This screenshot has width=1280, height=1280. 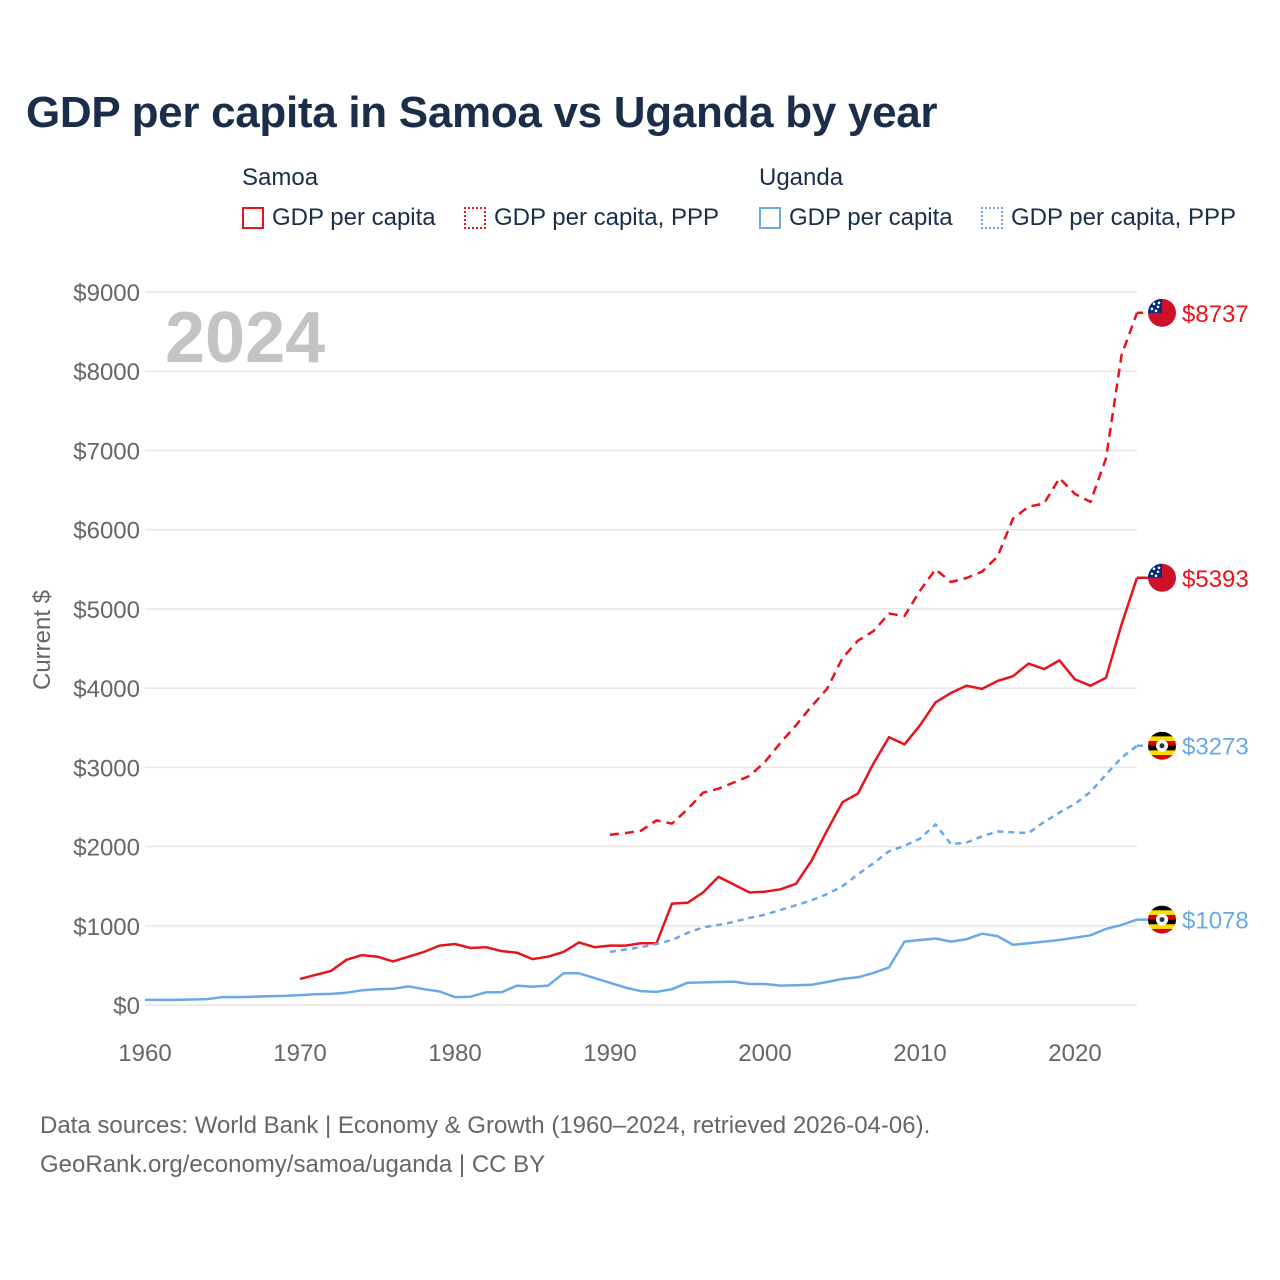 What do you see at coordinates (293, 1164) in the screenshot?
I see `footer-link: GeoRank.org/economy/samoa/uganda | CC BY` at bounding box center [293, 1164].